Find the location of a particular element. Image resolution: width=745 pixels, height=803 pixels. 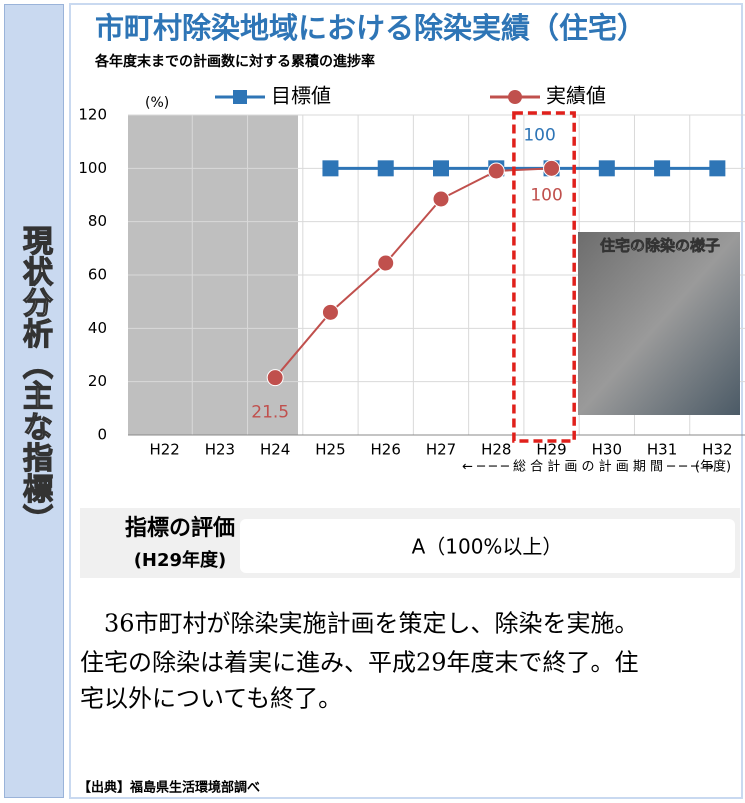

photo-caption: 住宅の除染の様子 is located at coordinates (660, 246).